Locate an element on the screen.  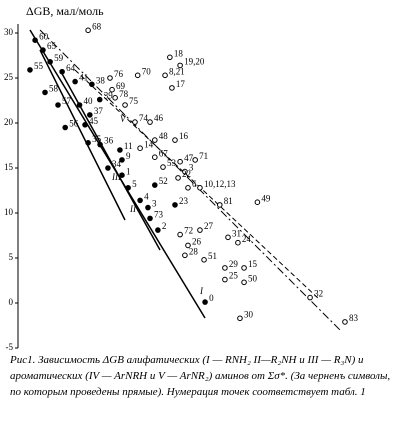
point-label: 0 is located at coordinates (211, 298).